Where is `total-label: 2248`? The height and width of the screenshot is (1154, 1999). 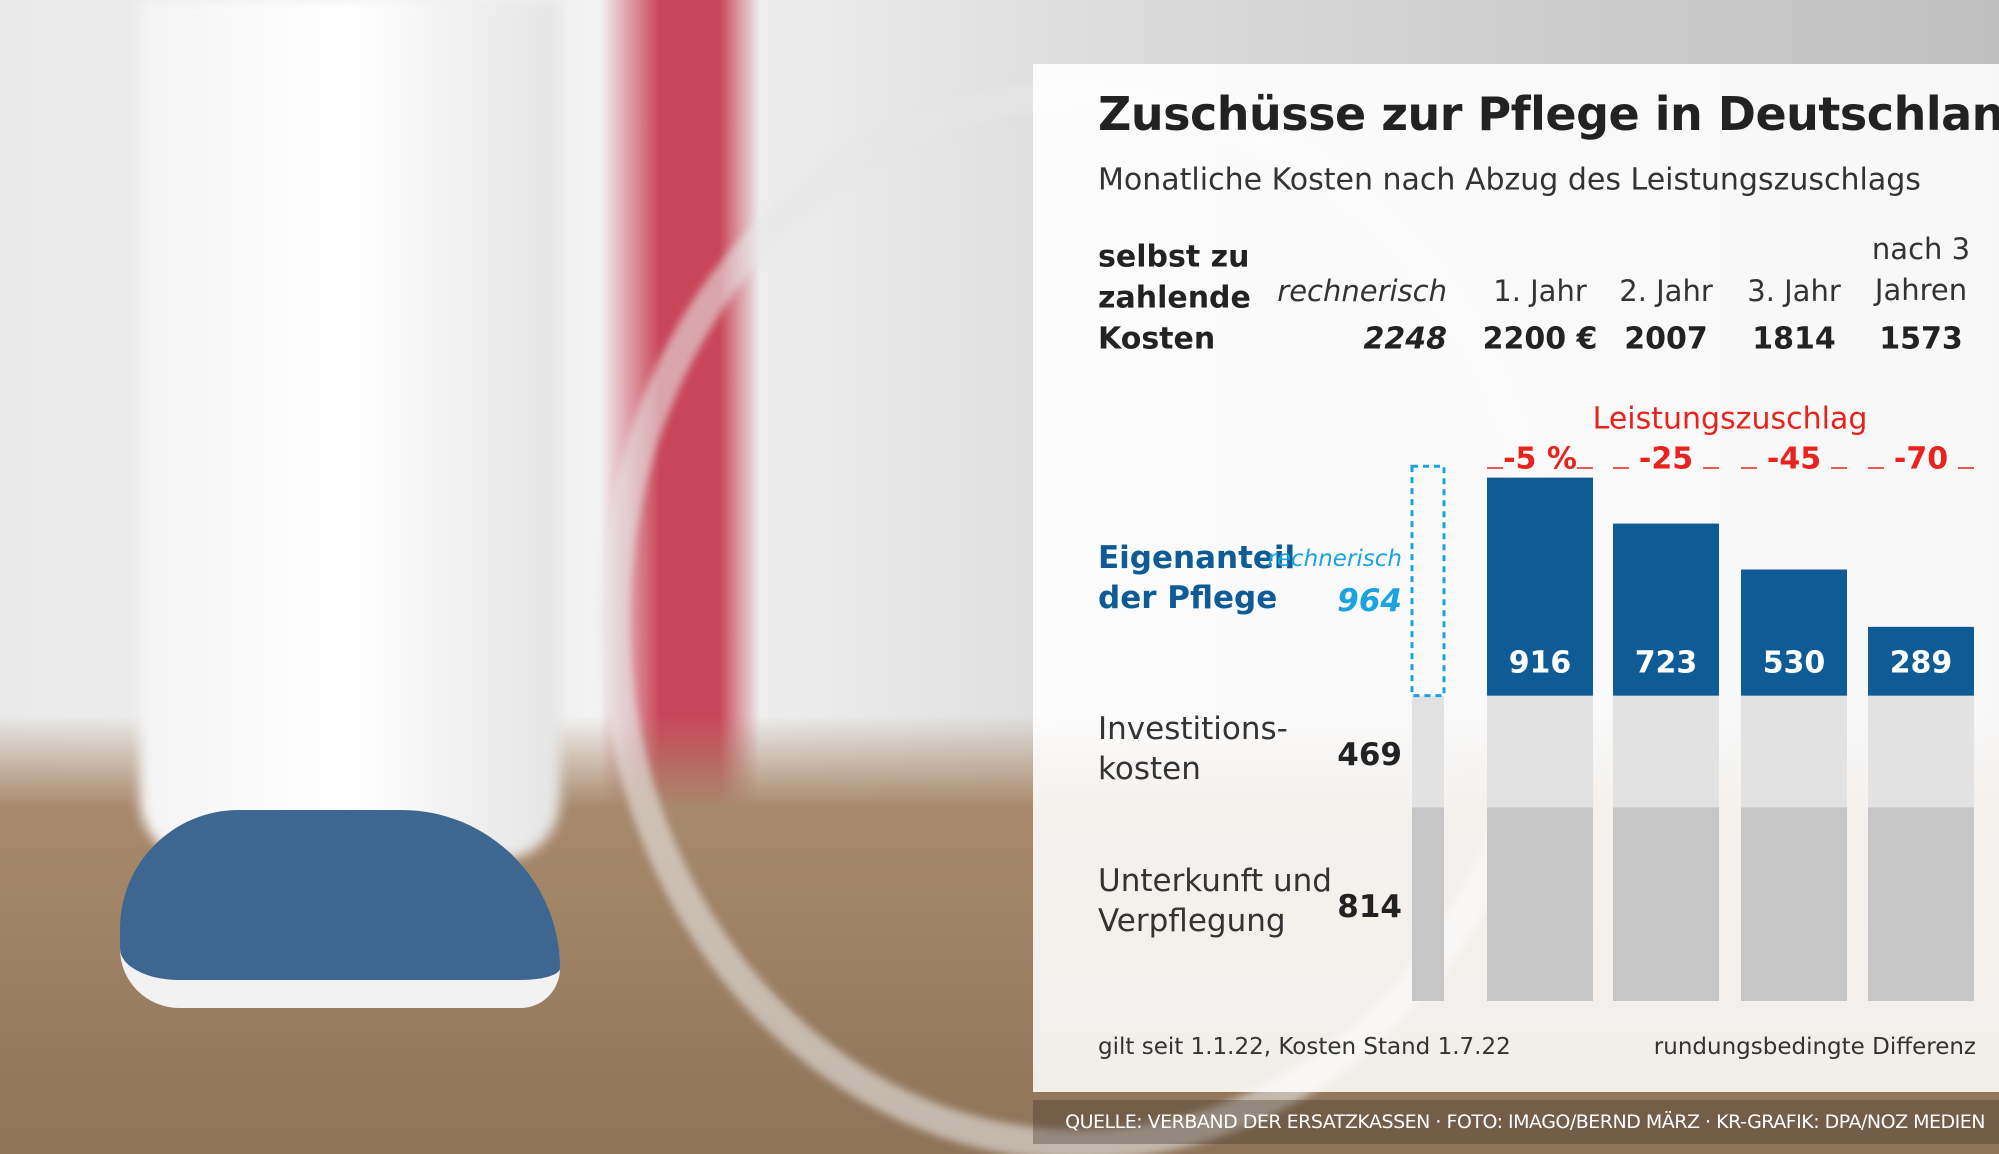
total-label: 2248 is located at coordinates (1405, 339).